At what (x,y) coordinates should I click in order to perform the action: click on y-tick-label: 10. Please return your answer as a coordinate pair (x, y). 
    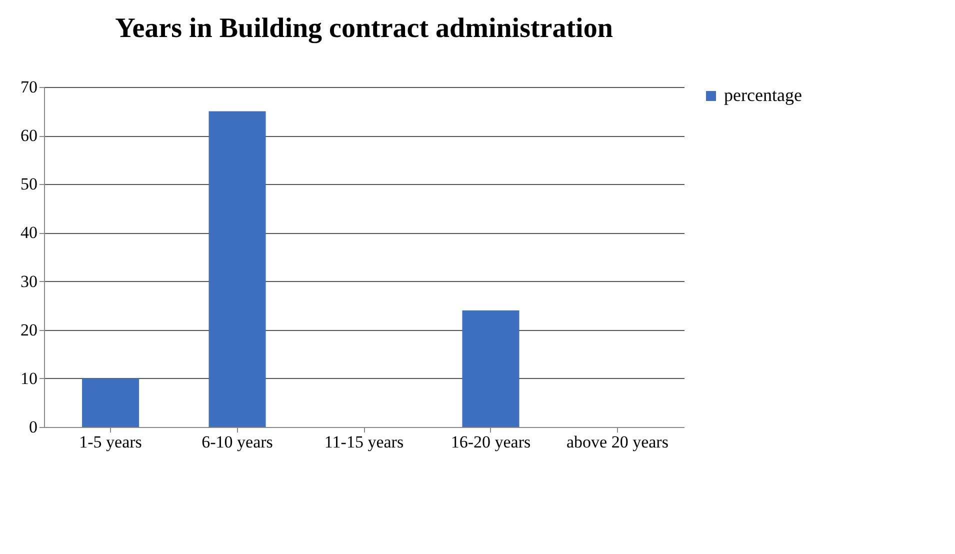
    Looking at the image, I should click on (29, 378).